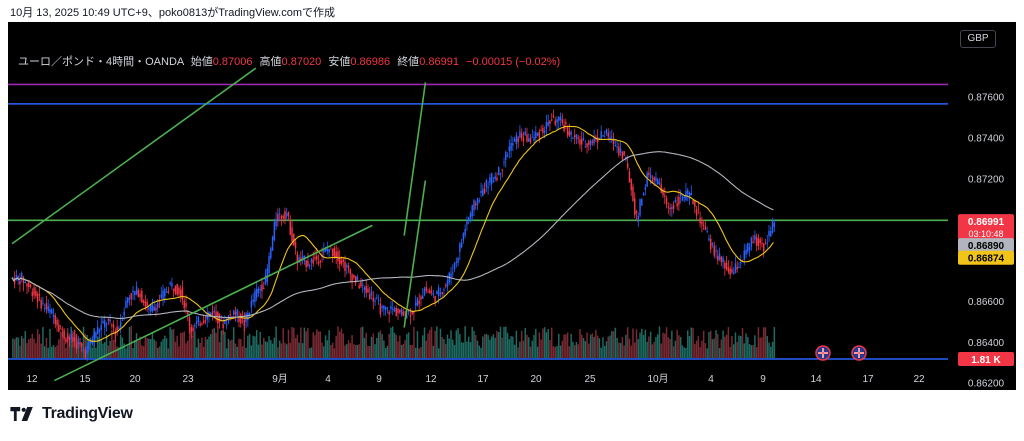  What do you see at coordinates (188, 379) in the screenshot?
I see `time-tick: 23` at bounding box center [188, 379].